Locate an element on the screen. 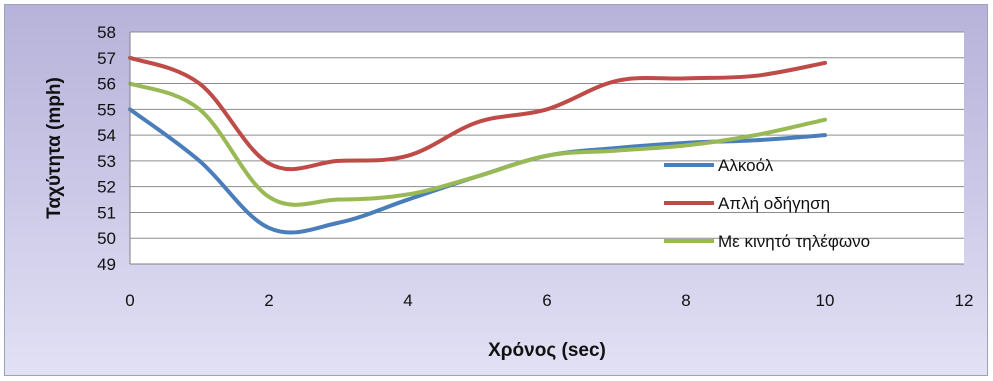 The image size is (993, 381). legend: Αλκοόλ Απλή οδήγηση Με κινητό τηλέφωνο is located at coordinates (767, 203).